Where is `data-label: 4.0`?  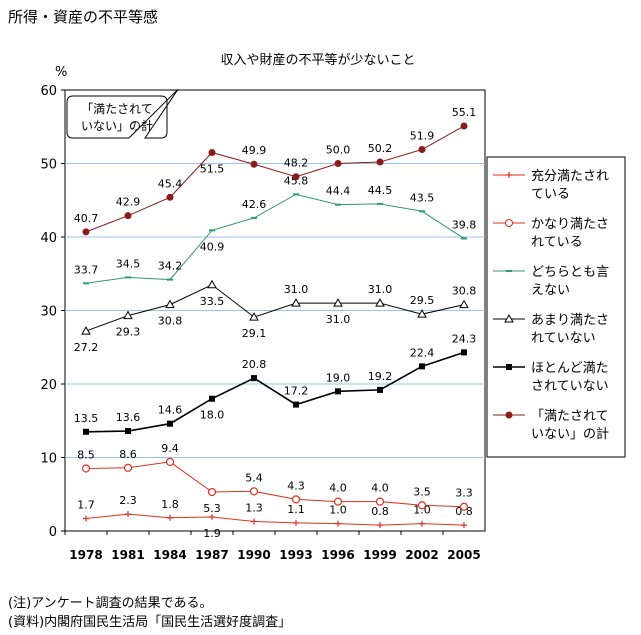 data-label: 4.0 is located at coordinates (338, 488).